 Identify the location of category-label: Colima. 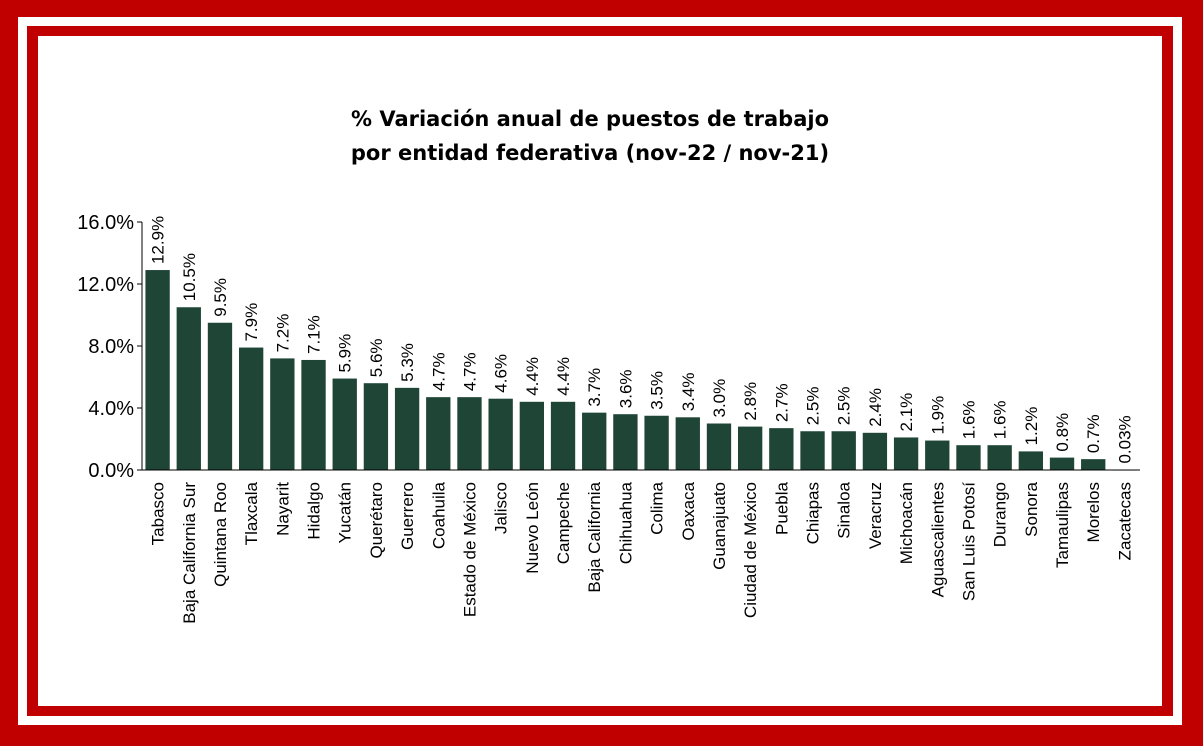
(657, 507).